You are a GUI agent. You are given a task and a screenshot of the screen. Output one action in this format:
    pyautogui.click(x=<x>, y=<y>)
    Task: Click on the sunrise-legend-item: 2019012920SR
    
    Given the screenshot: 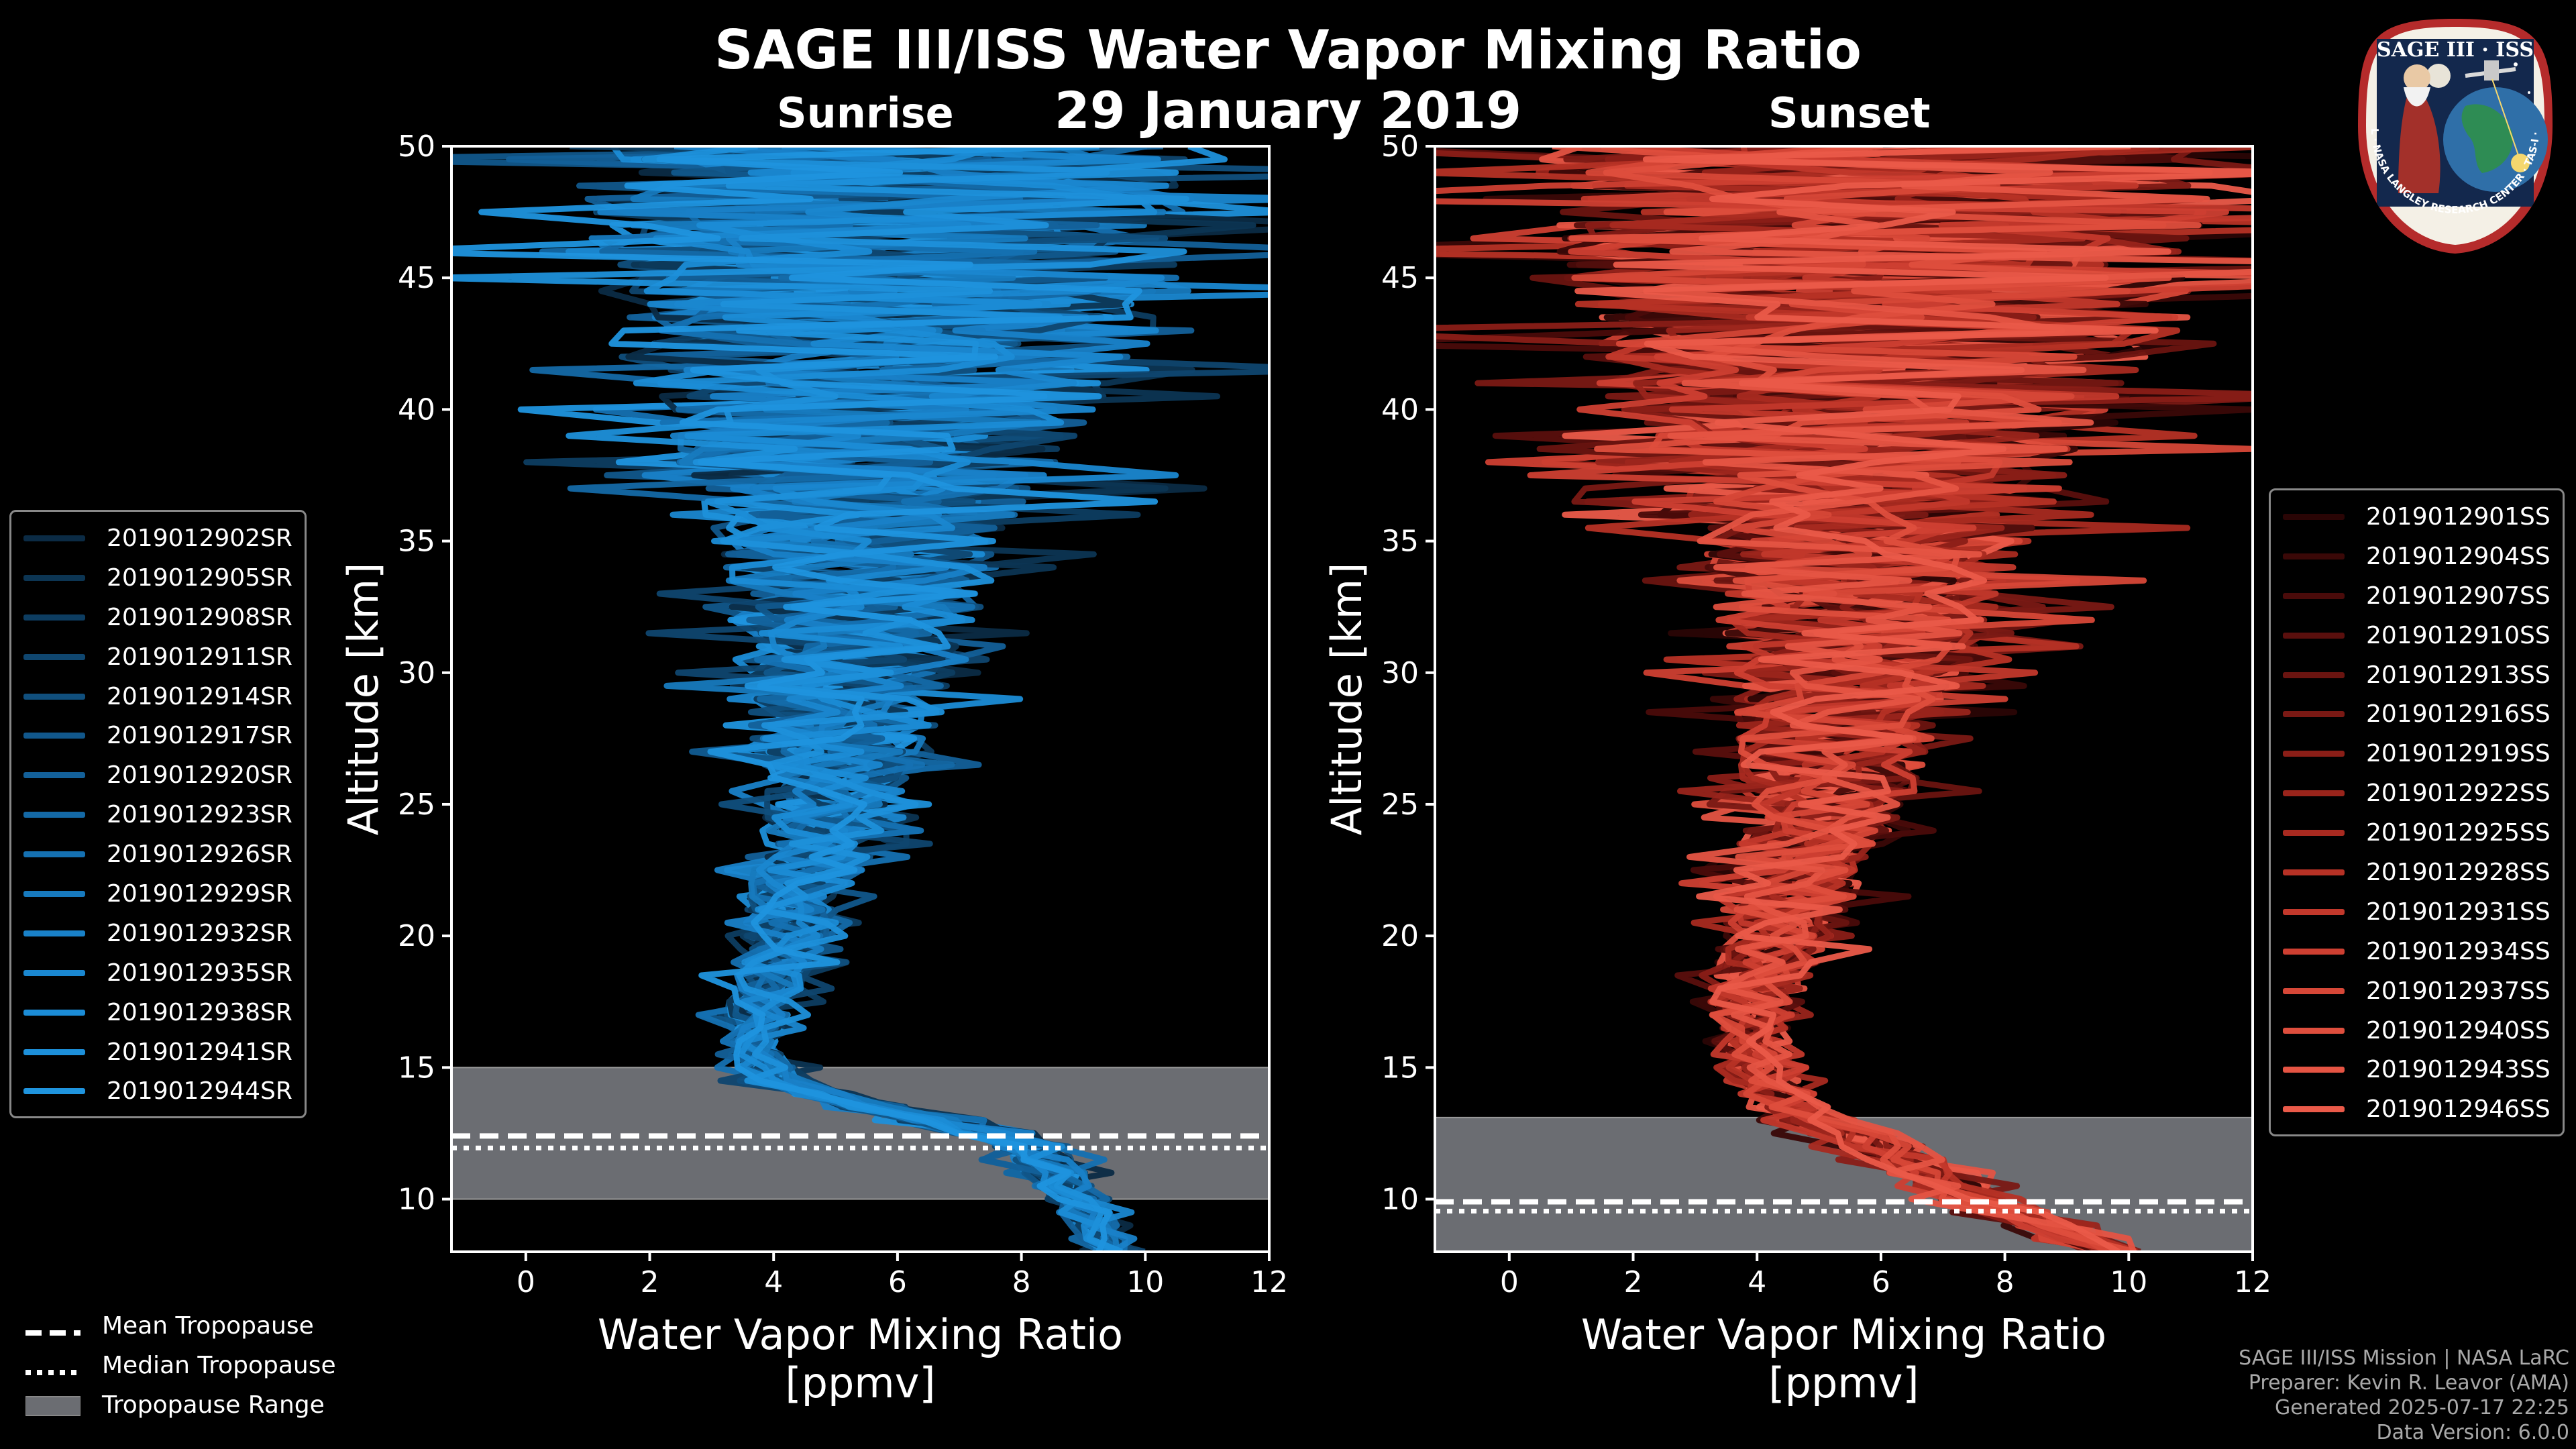 What is the action you would take?
    pyautogui.click(x=157, y=775)
    